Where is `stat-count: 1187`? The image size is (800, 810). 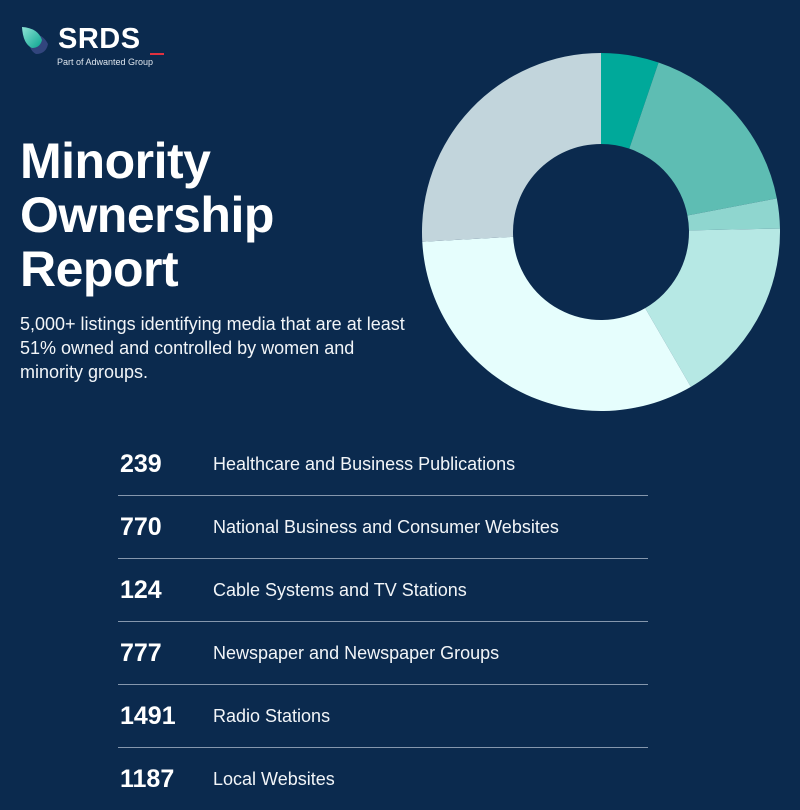
stat-count: 1187 is located at coordinates (147, 779).